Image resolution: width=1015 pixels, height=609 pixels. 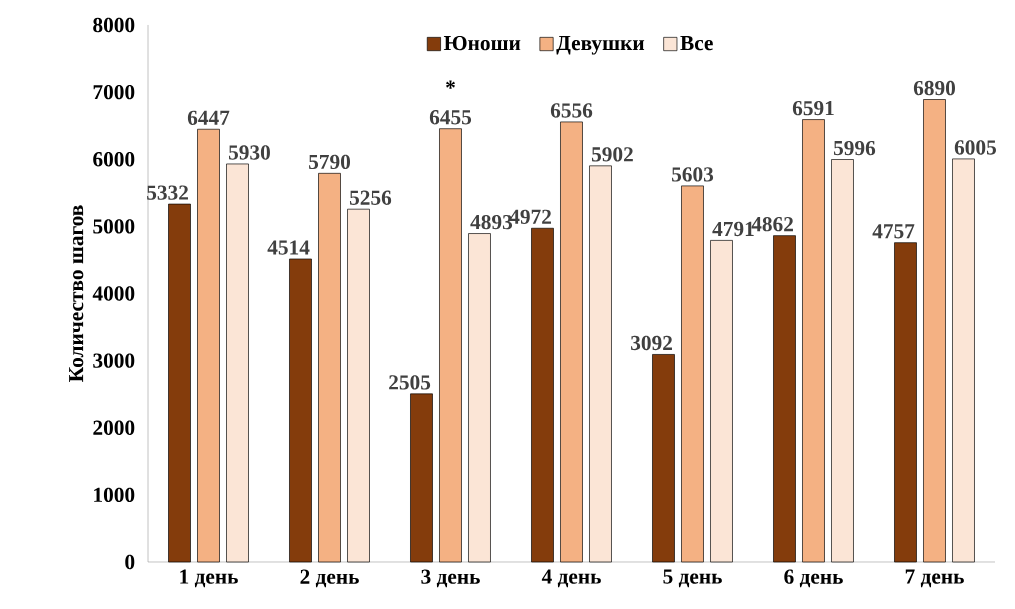 I want to click on data-label: 6556, so click(x=571, y=110).